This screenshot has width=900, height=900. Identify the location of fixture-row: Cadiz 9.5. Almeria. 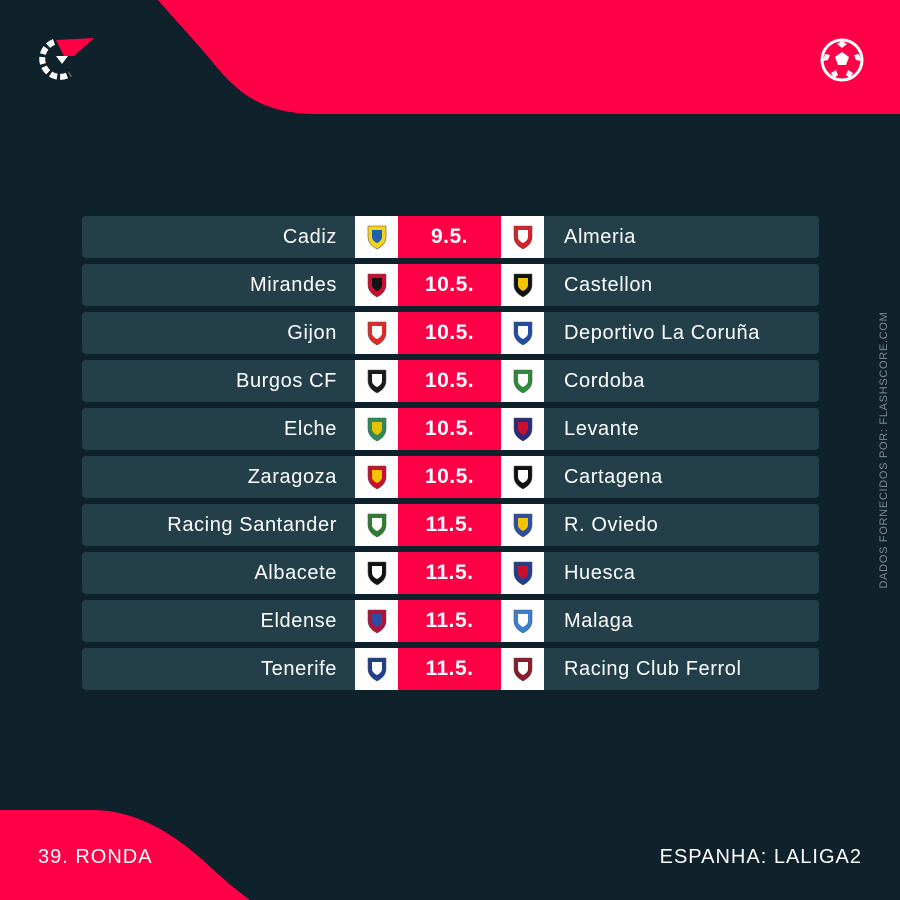
(450, 237).